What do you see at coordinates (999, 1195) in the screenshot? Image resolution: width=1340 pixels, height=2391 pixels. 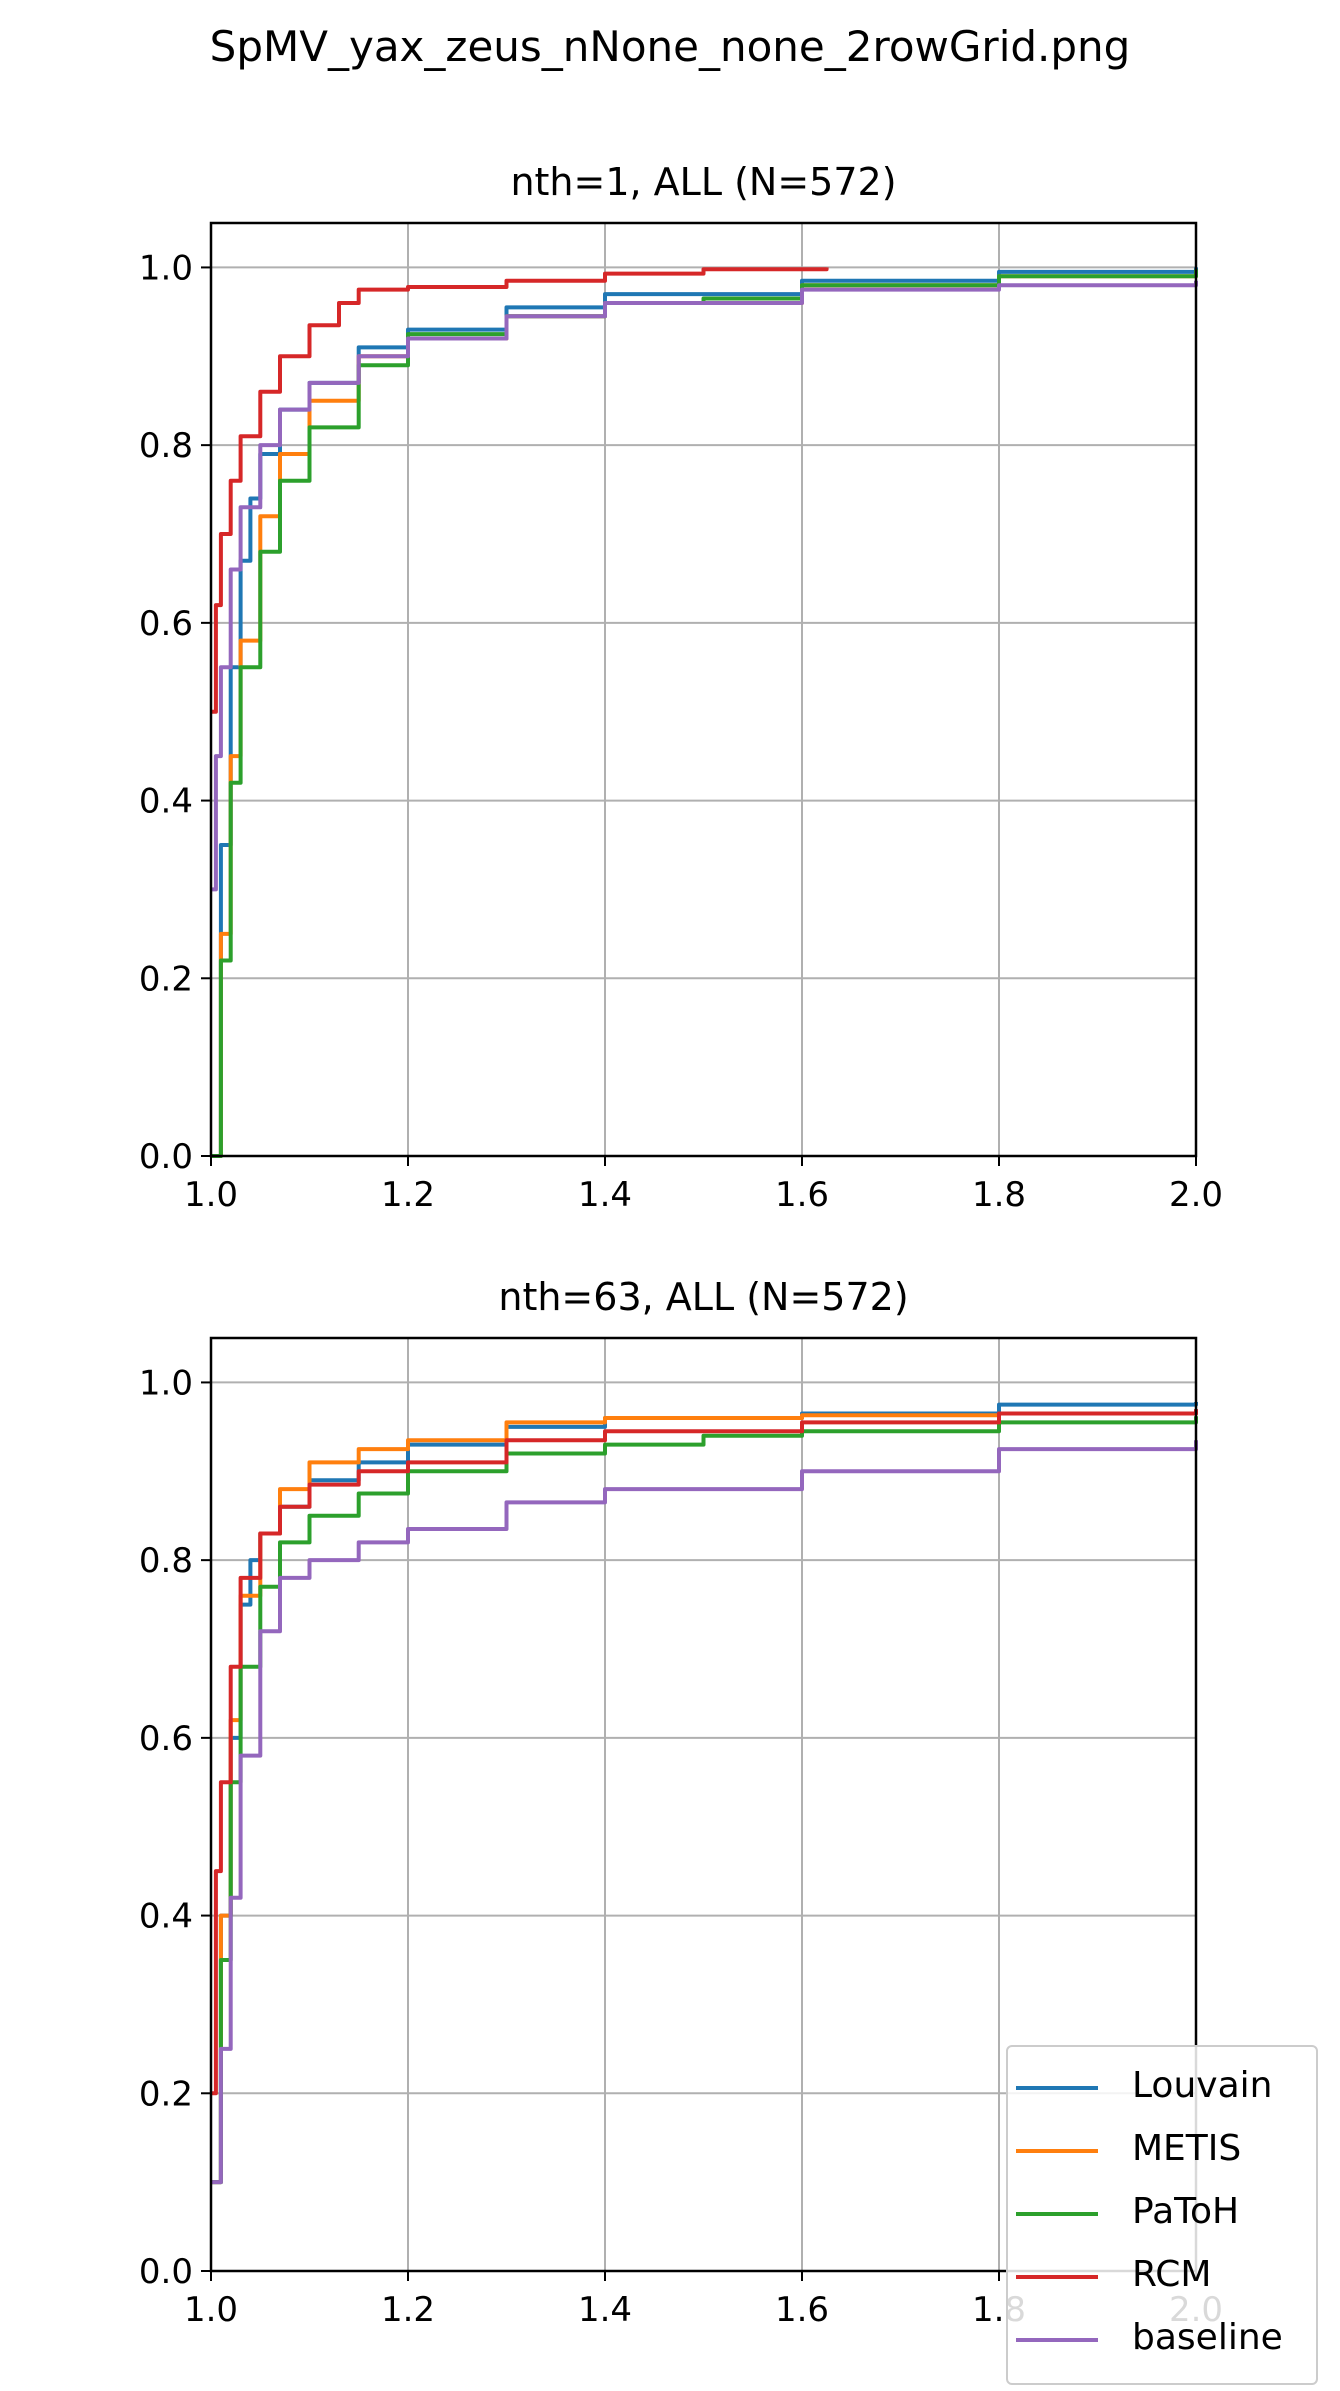 I see `x-tick-label: 1.8` at bounding box center [999, 1195].